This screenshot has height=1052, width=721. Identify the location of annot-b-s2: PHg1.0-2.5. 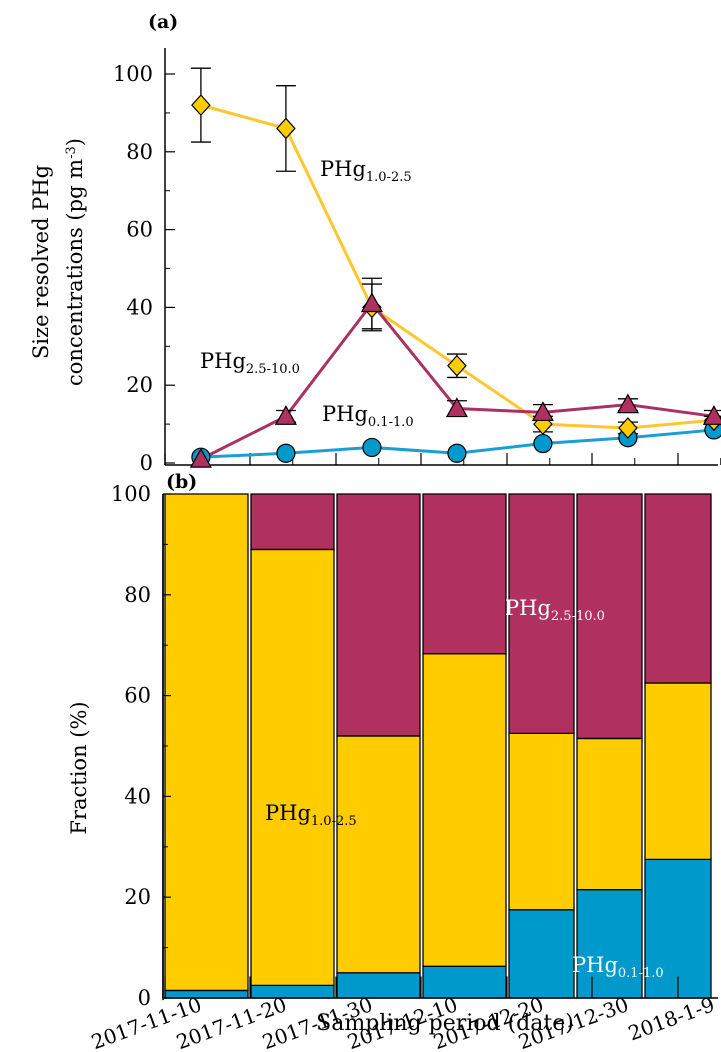
(311, 815).